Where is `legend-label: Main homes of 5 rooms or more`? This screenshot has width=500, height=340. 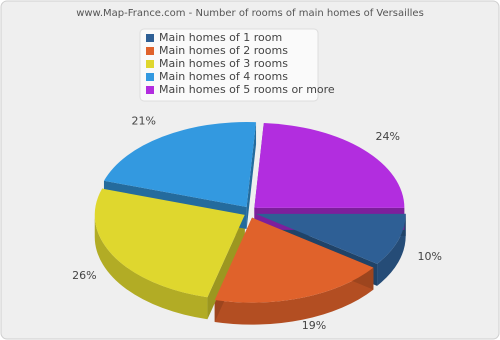 legend-label: Main homes of 5 rooms or more is located at coordinates (247, 89).